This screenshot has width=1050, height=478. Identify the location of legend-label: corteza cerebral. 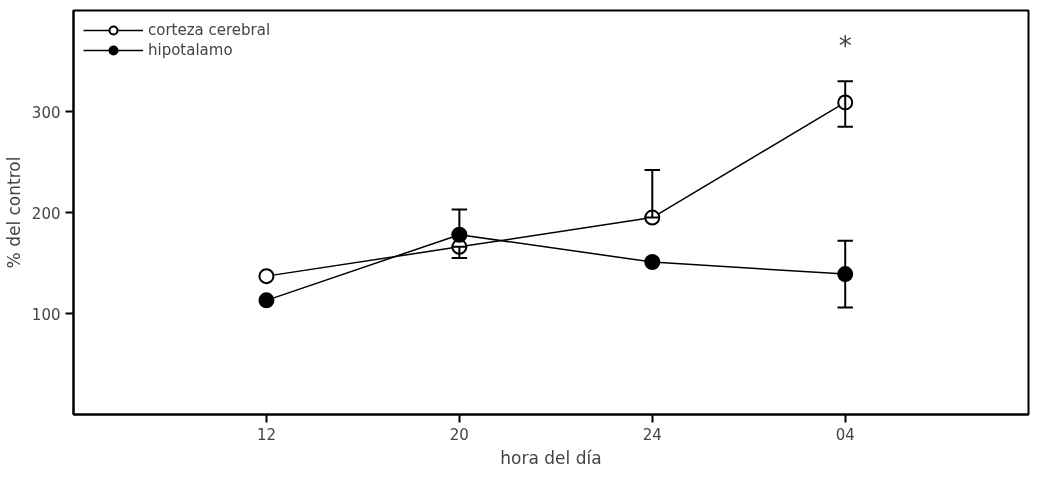
(209, 30).